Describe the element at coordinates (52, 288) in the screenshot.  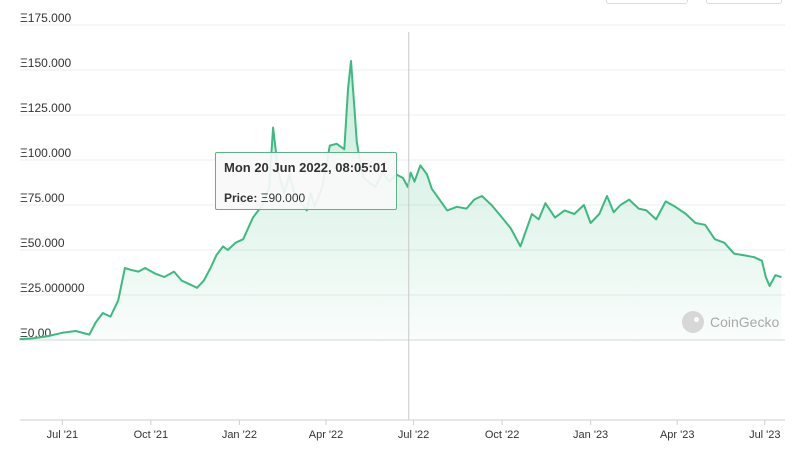
I see `y-tick-label: Ξ25.000000` at that location.